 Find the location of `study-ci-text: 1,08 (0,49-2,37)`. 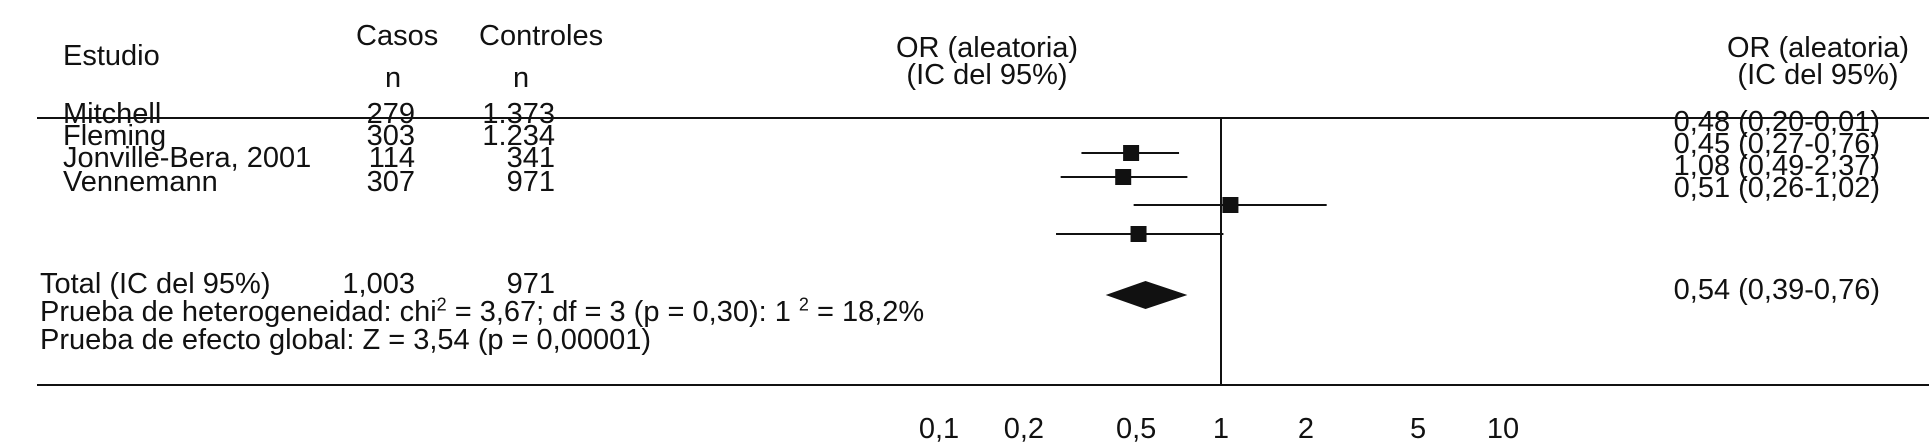

study-ci-text: 1,08 (0,49-2,37) is located at coordinates (1776, 166).